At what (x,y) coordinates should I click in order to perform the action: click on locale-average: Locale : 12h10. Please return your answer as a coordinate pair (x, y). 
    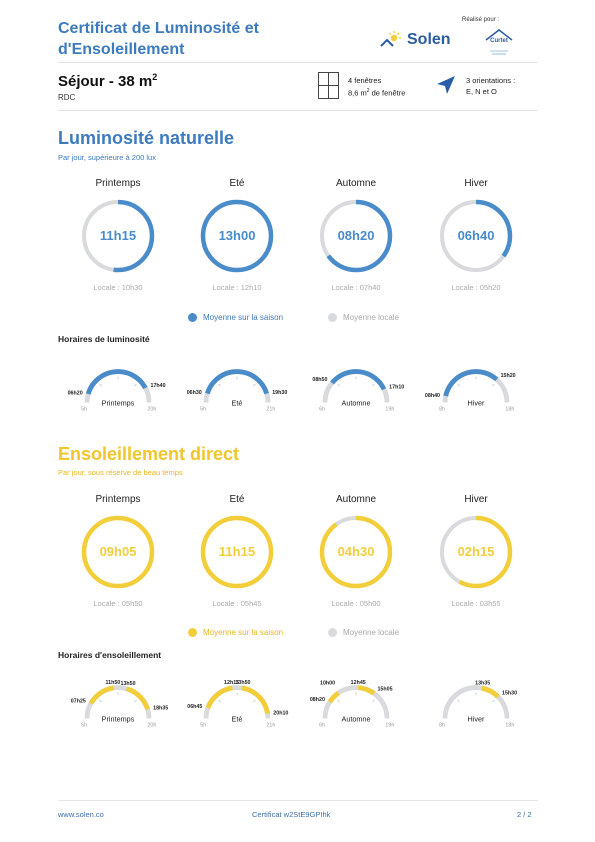
    Looking at the image, I should click on (237, 287).